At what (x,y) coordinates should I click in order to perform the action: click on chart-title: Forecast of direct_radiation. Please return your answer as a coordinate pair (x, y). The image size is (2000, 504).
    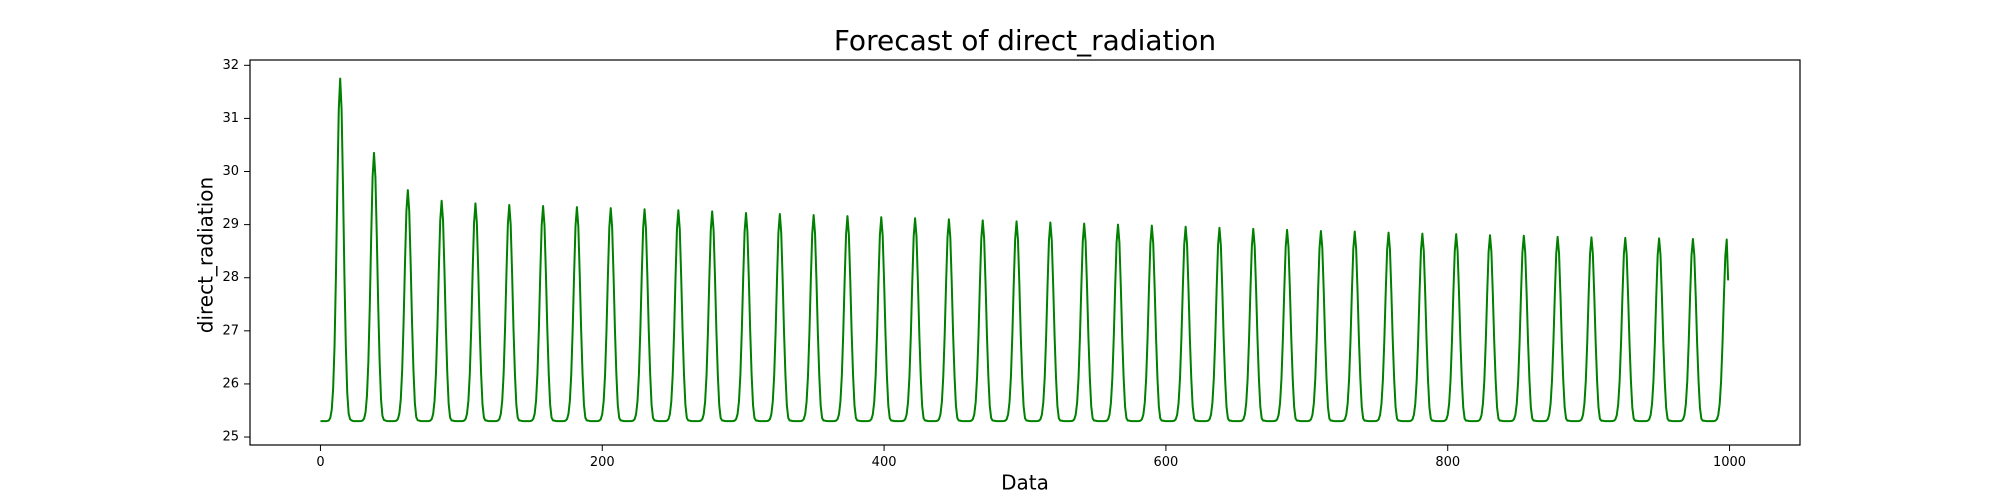
    Looking at the image, I should click on (1025, 40).